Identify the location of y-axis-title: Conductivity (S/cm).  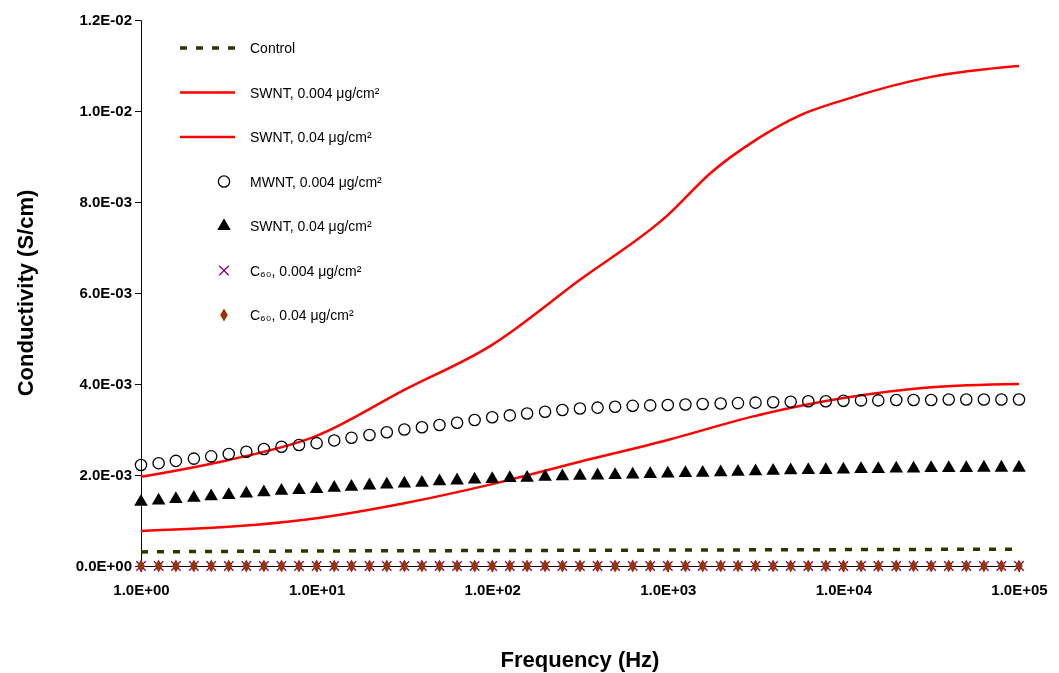
(25, 293).